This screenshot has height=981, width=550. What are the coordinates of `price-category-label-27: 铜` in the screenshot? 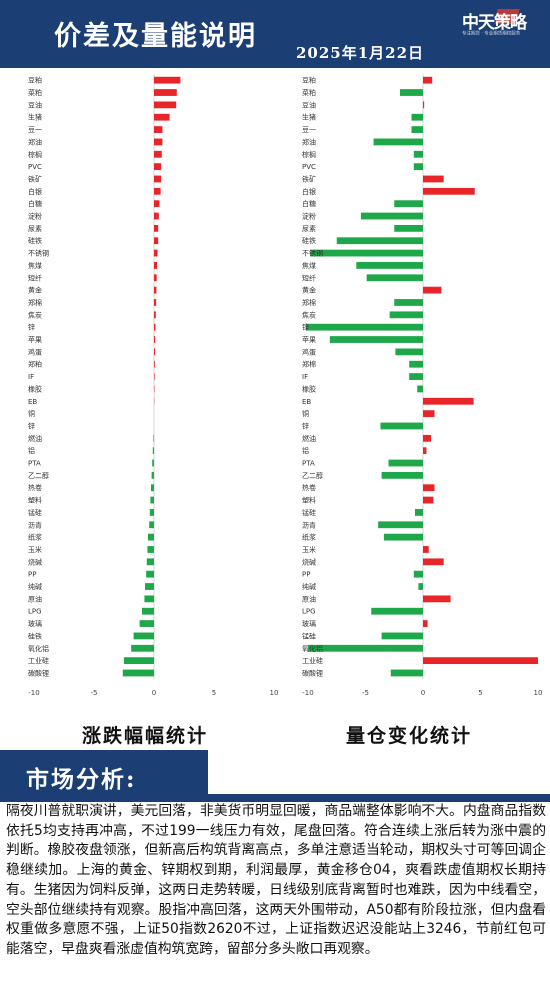 It's located at (31, 413).